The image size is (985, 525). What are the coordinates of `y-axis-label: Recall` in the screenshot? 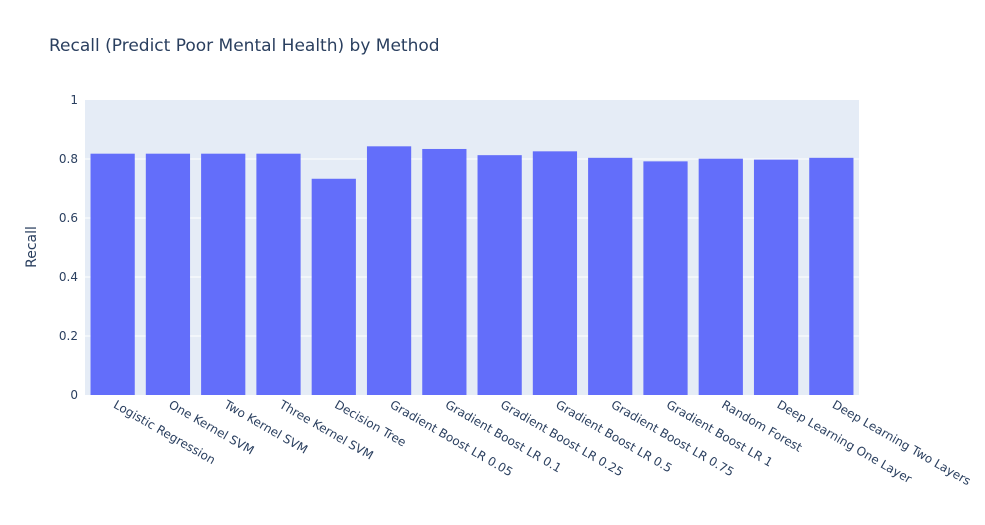 It's located at (32, 247).